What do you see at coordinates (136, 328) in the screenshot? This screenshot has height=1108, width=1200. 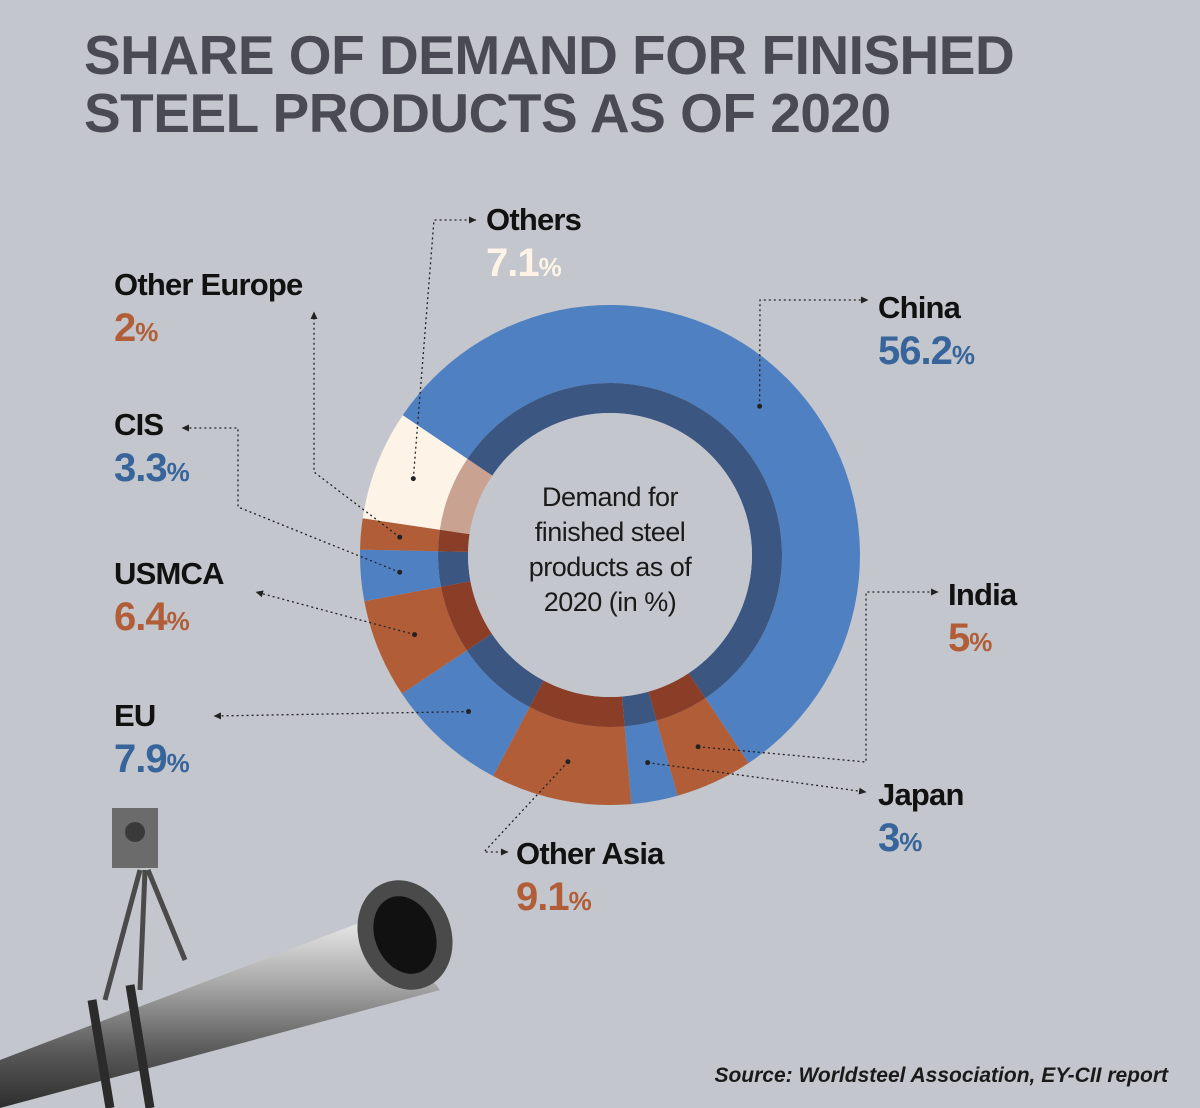 I see `label-other-europe-value: 2%` at bounding box center [136, 328].